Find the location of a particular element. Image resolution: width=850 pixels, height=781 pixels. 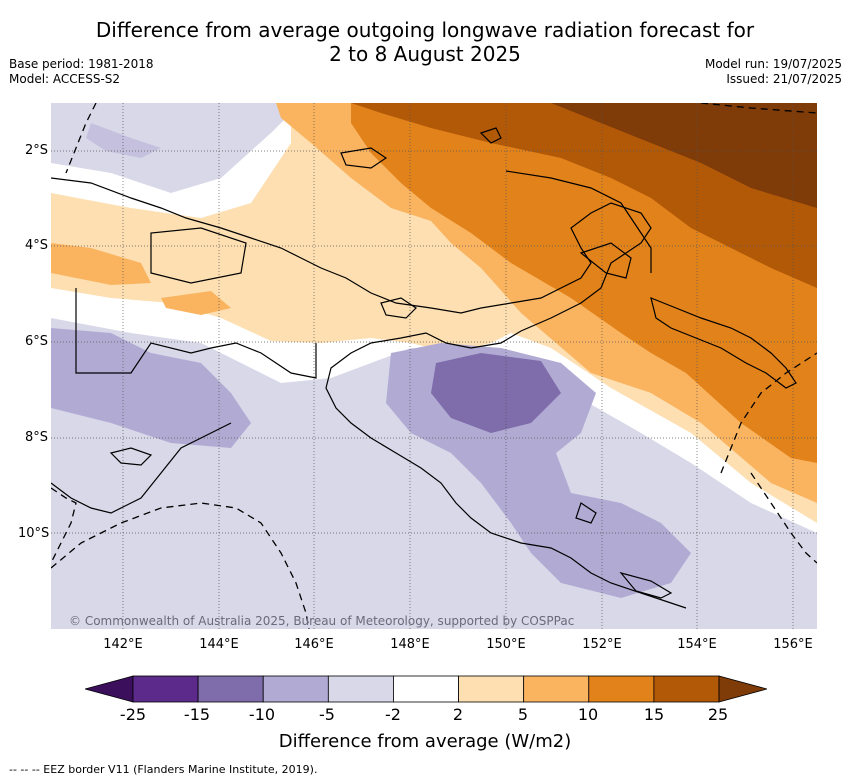

colorbar is located at coordinates (426, 689).